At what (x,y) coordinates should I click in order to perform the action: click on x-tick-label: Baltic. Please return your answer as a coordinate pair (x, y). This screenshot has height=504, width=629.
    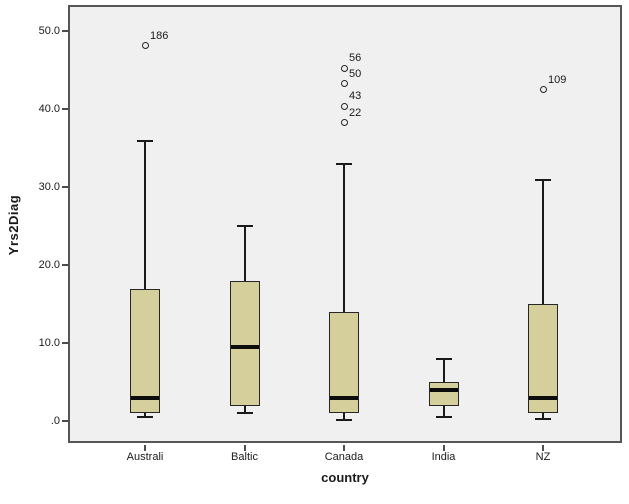
    Looking at the image, I should click on (244, 457).